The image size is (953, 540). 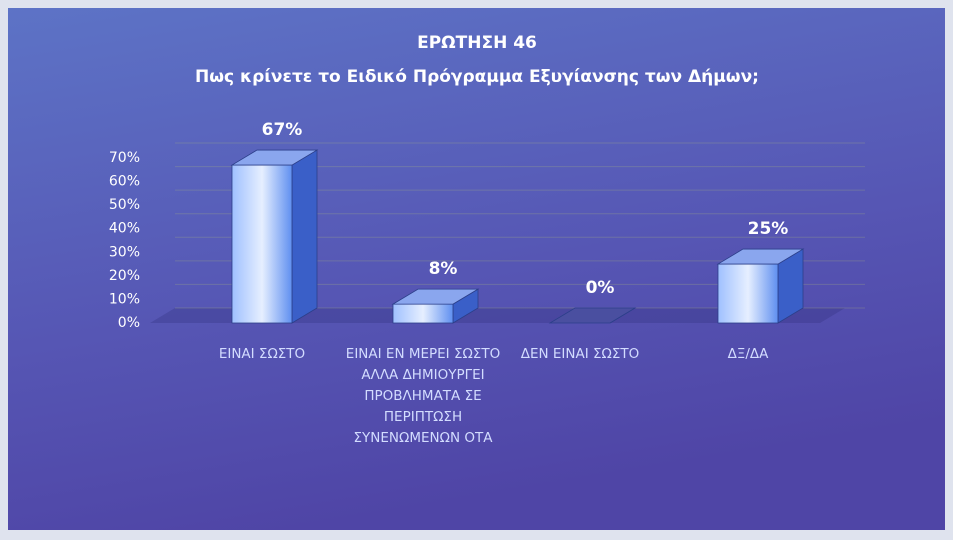 What do you see at coordinates (124, 158) in the screenshot?
I see `y-tick-label: 70%` at bounding box center [124, 158].